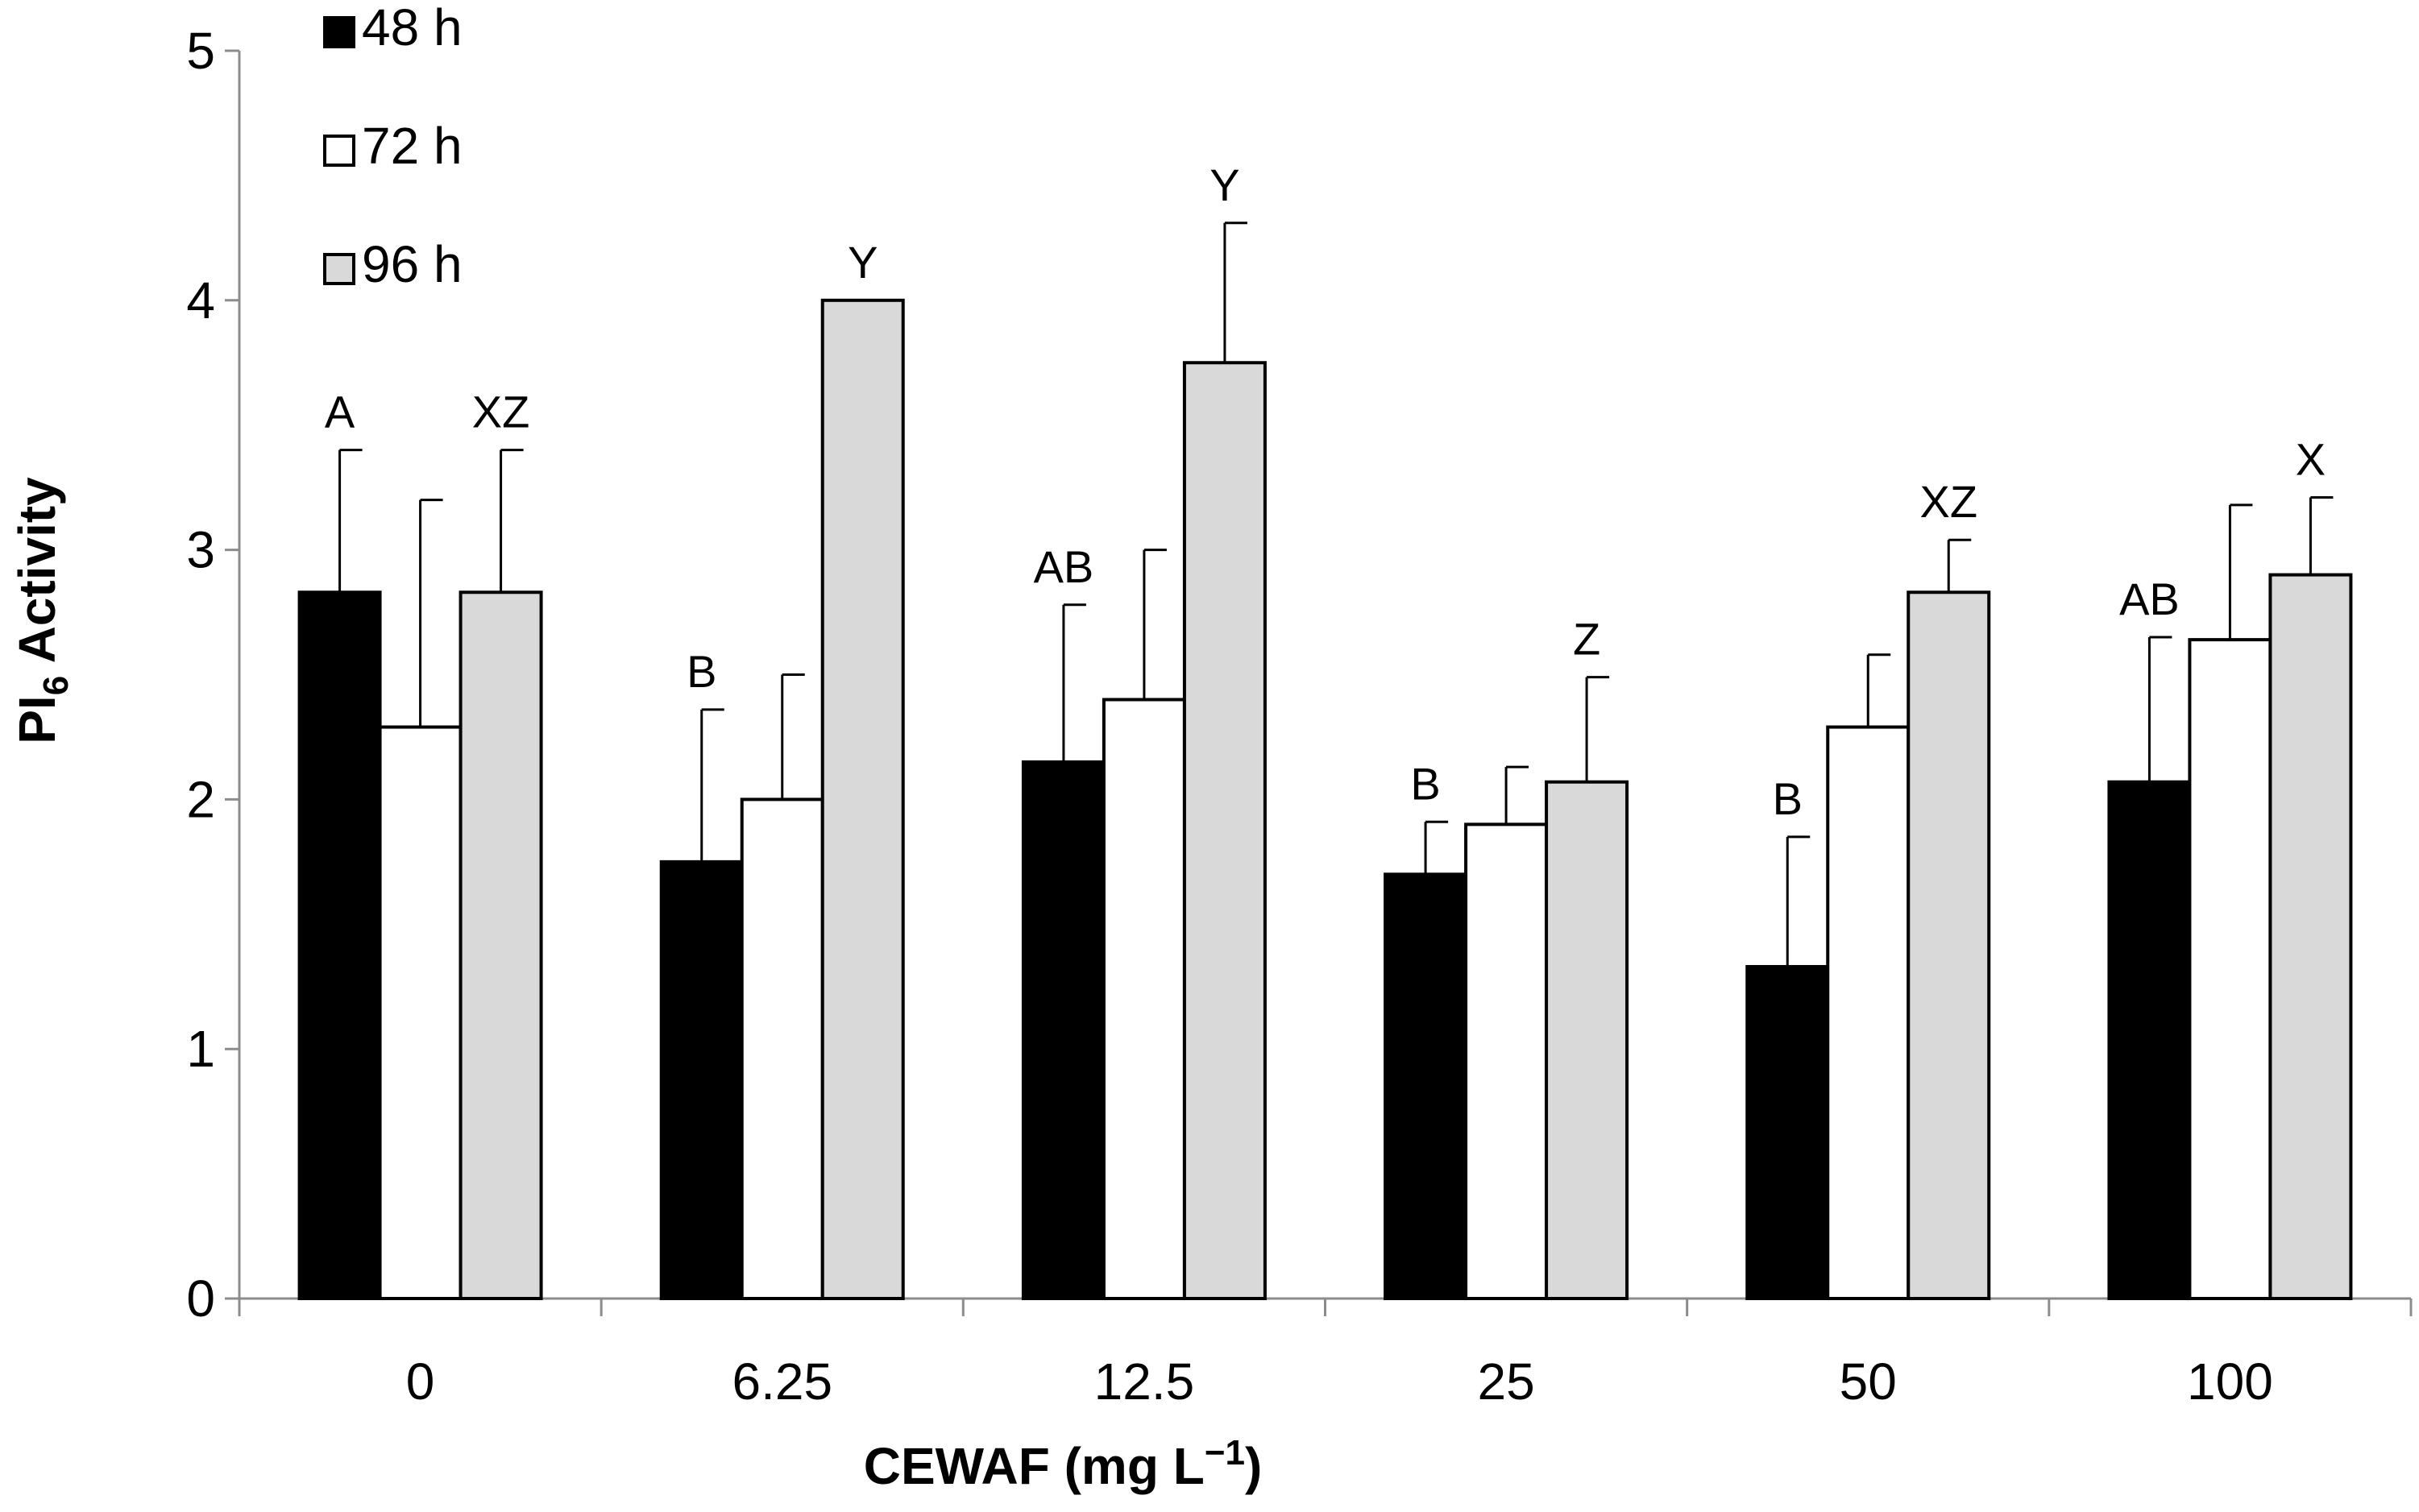 This screenshot has width=2419, height=1512. Describe the element at coordinates (1225, 1453) in the screenshot. I see `x-axis-title-superscript: −1` at that location.